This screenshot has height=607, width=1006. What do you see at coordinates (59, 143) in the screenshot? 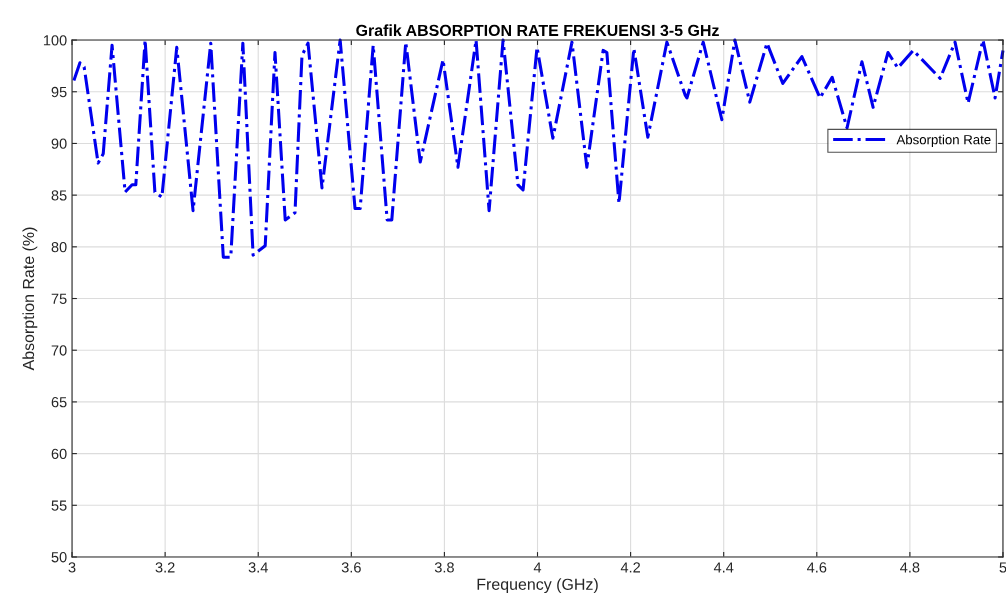
I see `y-tick-label: 90` at bounding box center [59, 143].